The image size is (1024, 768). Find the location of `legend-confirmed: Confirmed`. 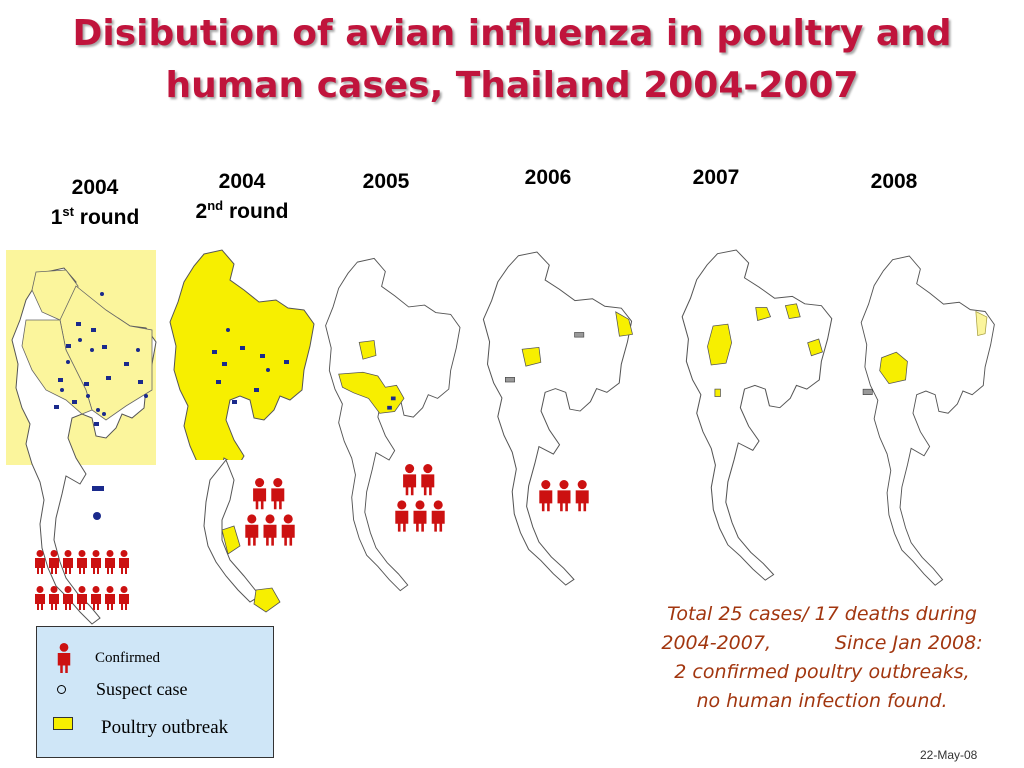

legend-confirmed: Confirmed is located at coordinates (107, 658).